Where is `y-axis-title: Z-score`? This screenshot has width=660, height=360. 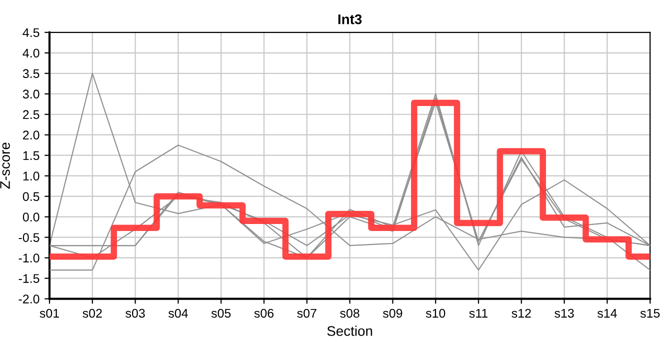 y-axis-title: Z-score is located at coordinates (5, 165).